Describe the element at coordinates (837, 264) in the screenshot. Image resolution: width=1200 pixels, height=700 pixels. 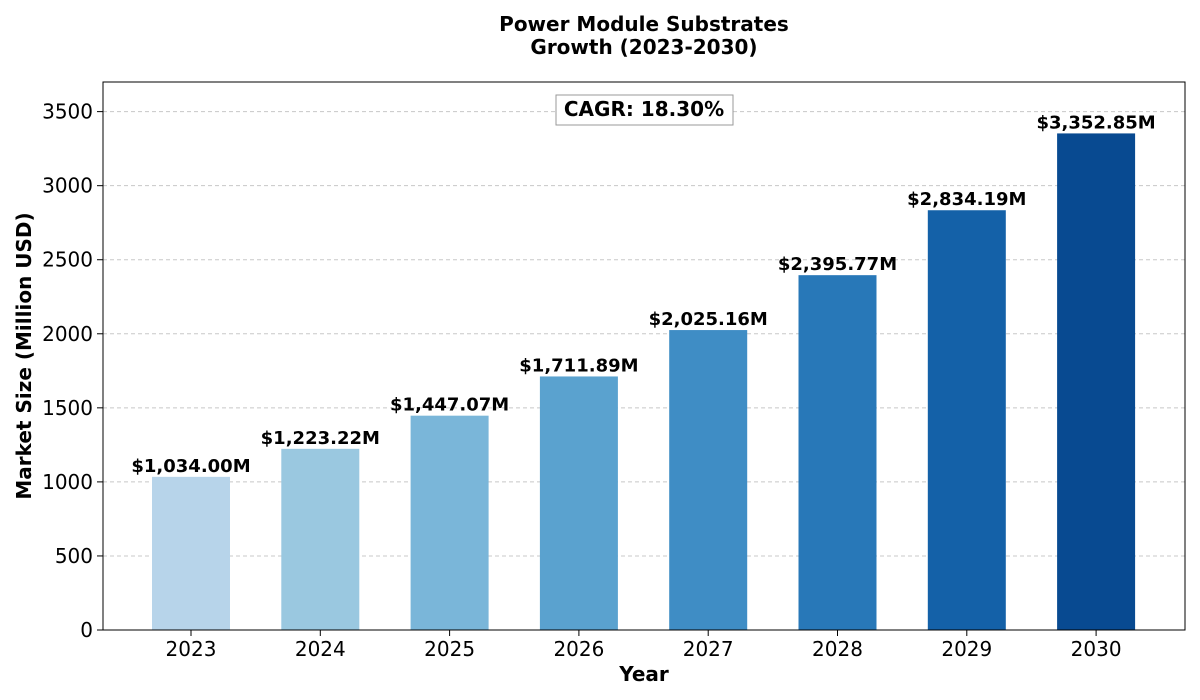
I see `bar-value-label: $2,395.77M` at that location.